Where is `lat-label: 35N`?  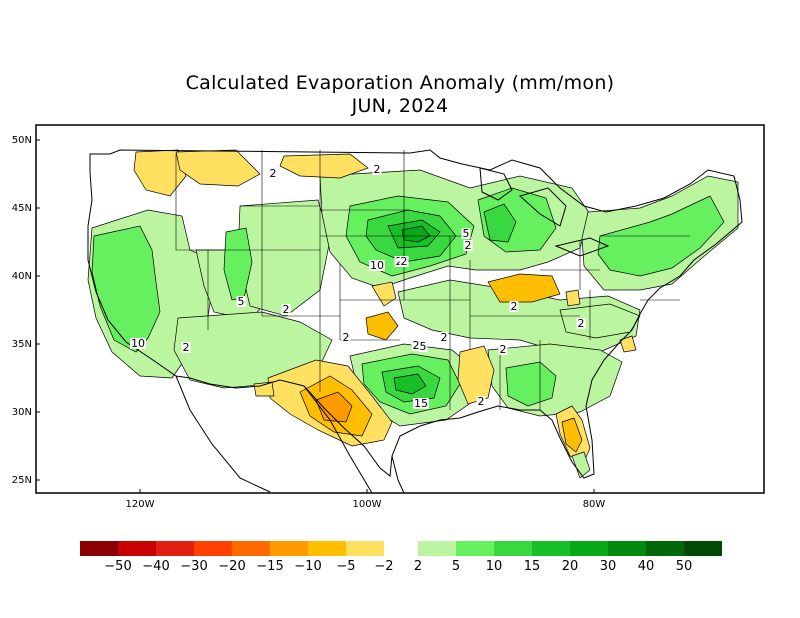
lat-label: 35N is located at coordinates (22, 344).